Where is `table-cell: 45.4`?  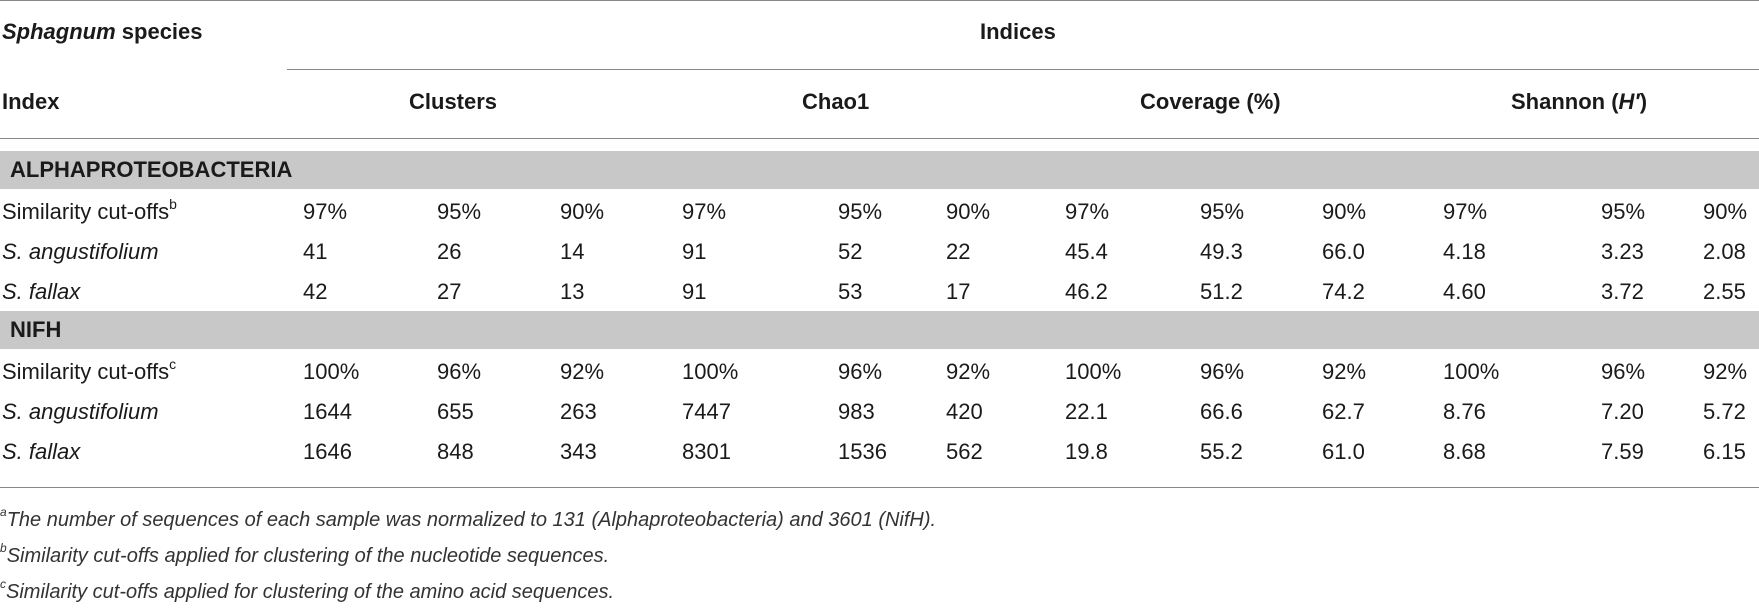 table-cell: 45.4 is located at coordinates (1086, 251).